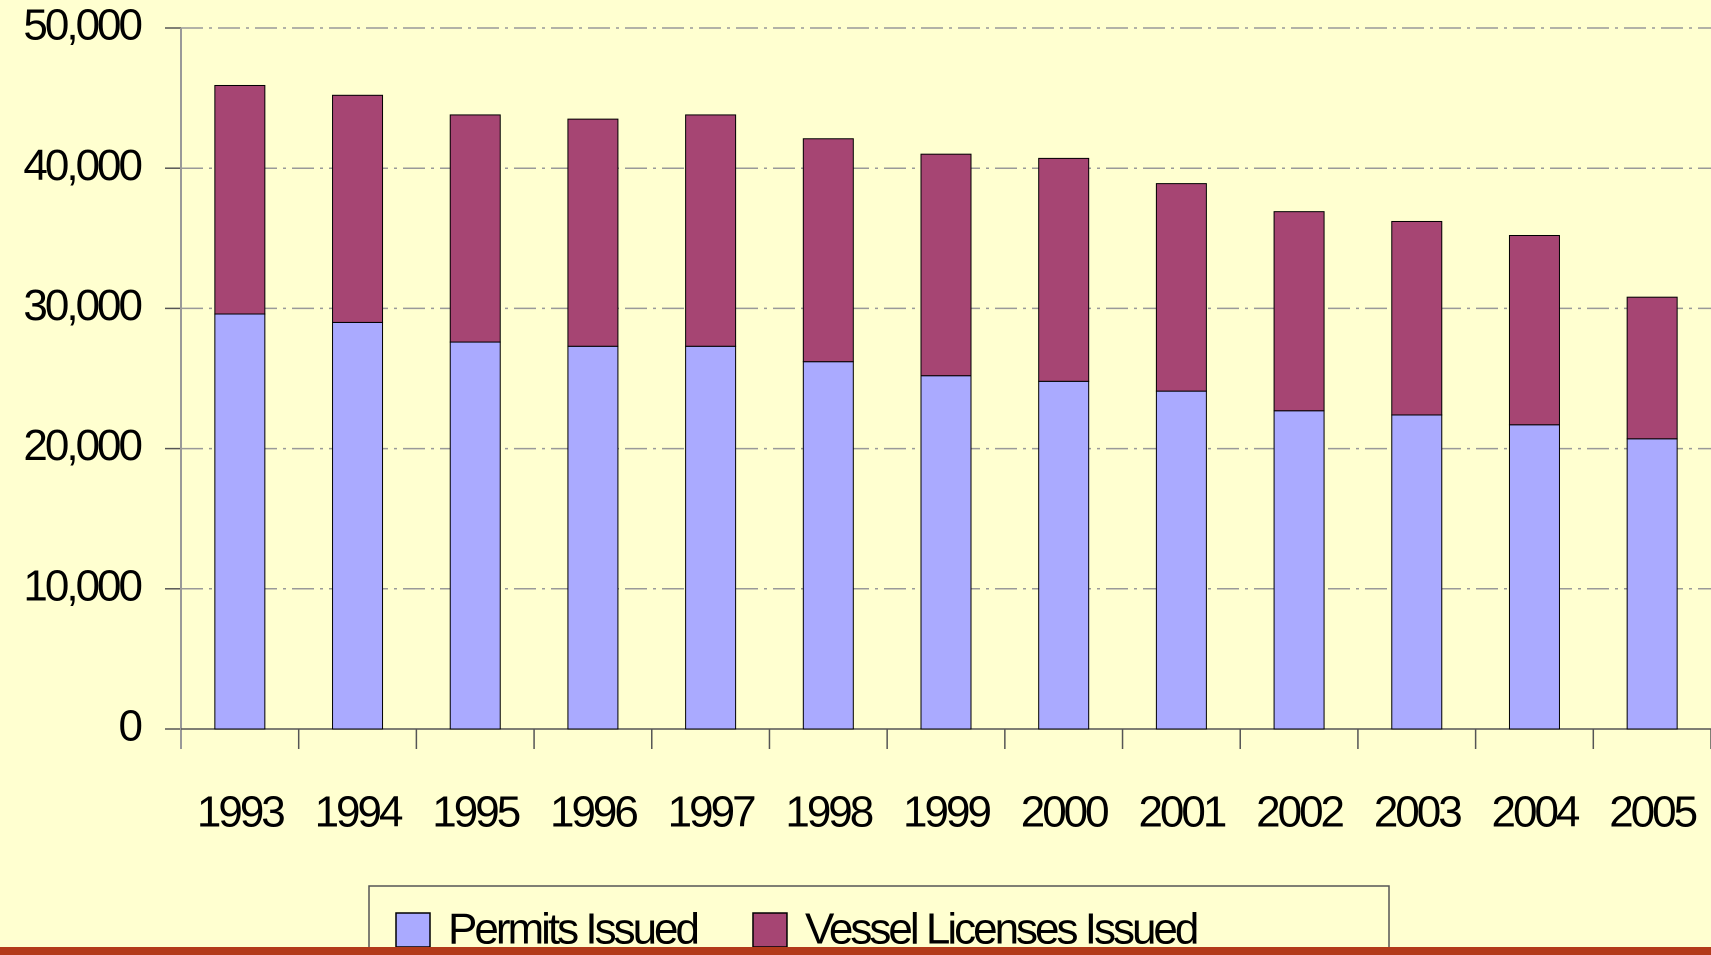  What do you see at coordinates (130, 726) in the screenshot?
I see `y-tick-label: 0` at bounding box center [130, 726].